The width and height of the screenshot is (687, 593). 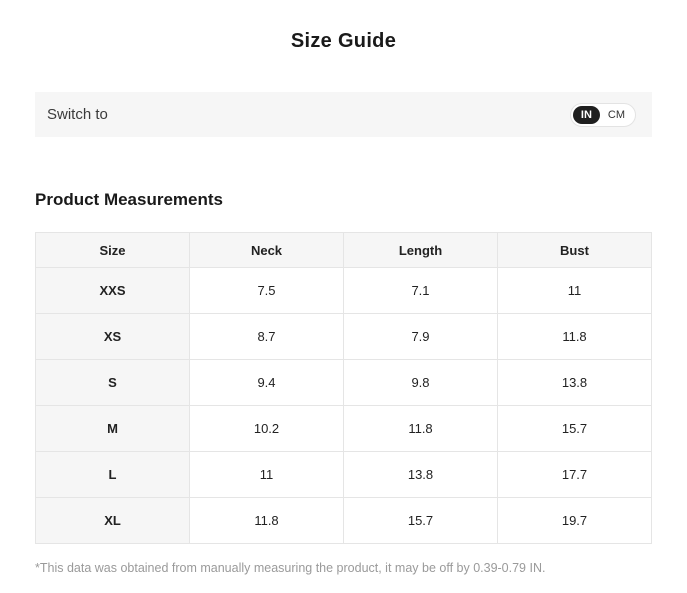 What do you see at coordinates (420, 336) in the screenshot?
I see `value-cell: 7.9` at bounding box center [420, 336].